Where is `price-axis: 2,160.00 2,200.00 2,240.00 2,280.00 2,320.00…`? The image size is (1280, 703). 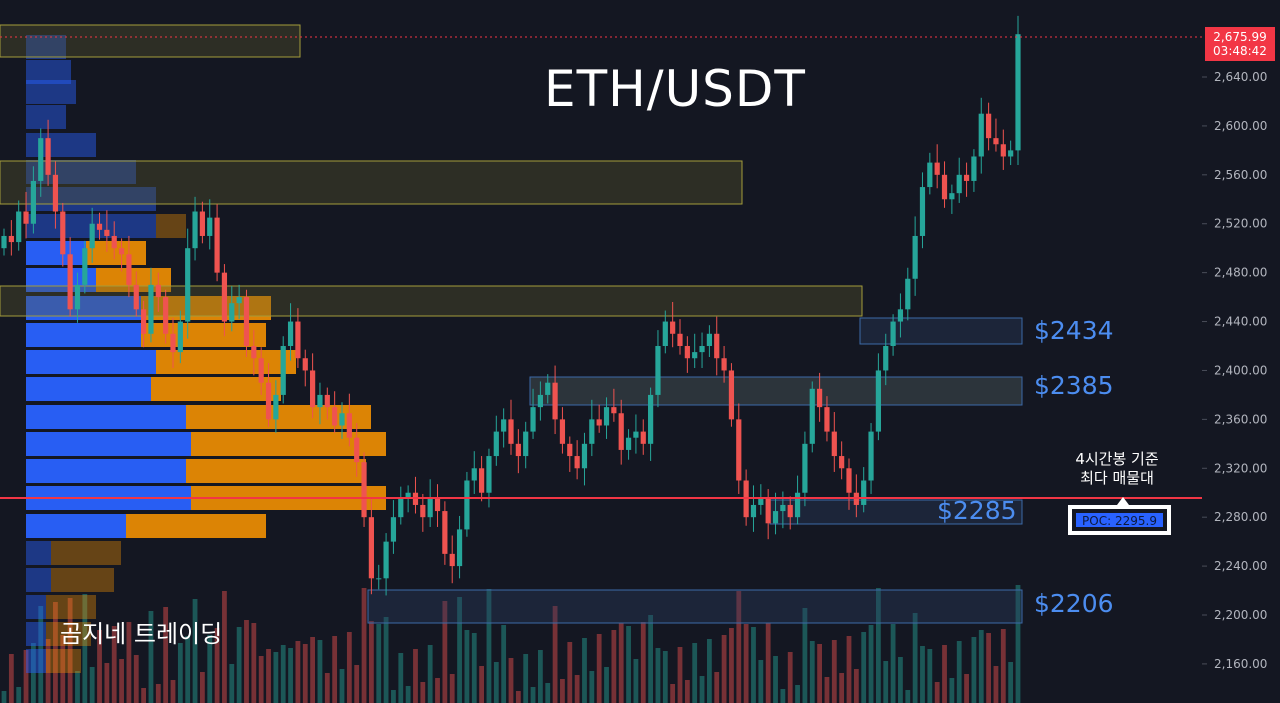
price-axis: 2,160.00 2,200.00 2,240.00 2,280.00 2,320.00… is located at coordinates (1234, 370).